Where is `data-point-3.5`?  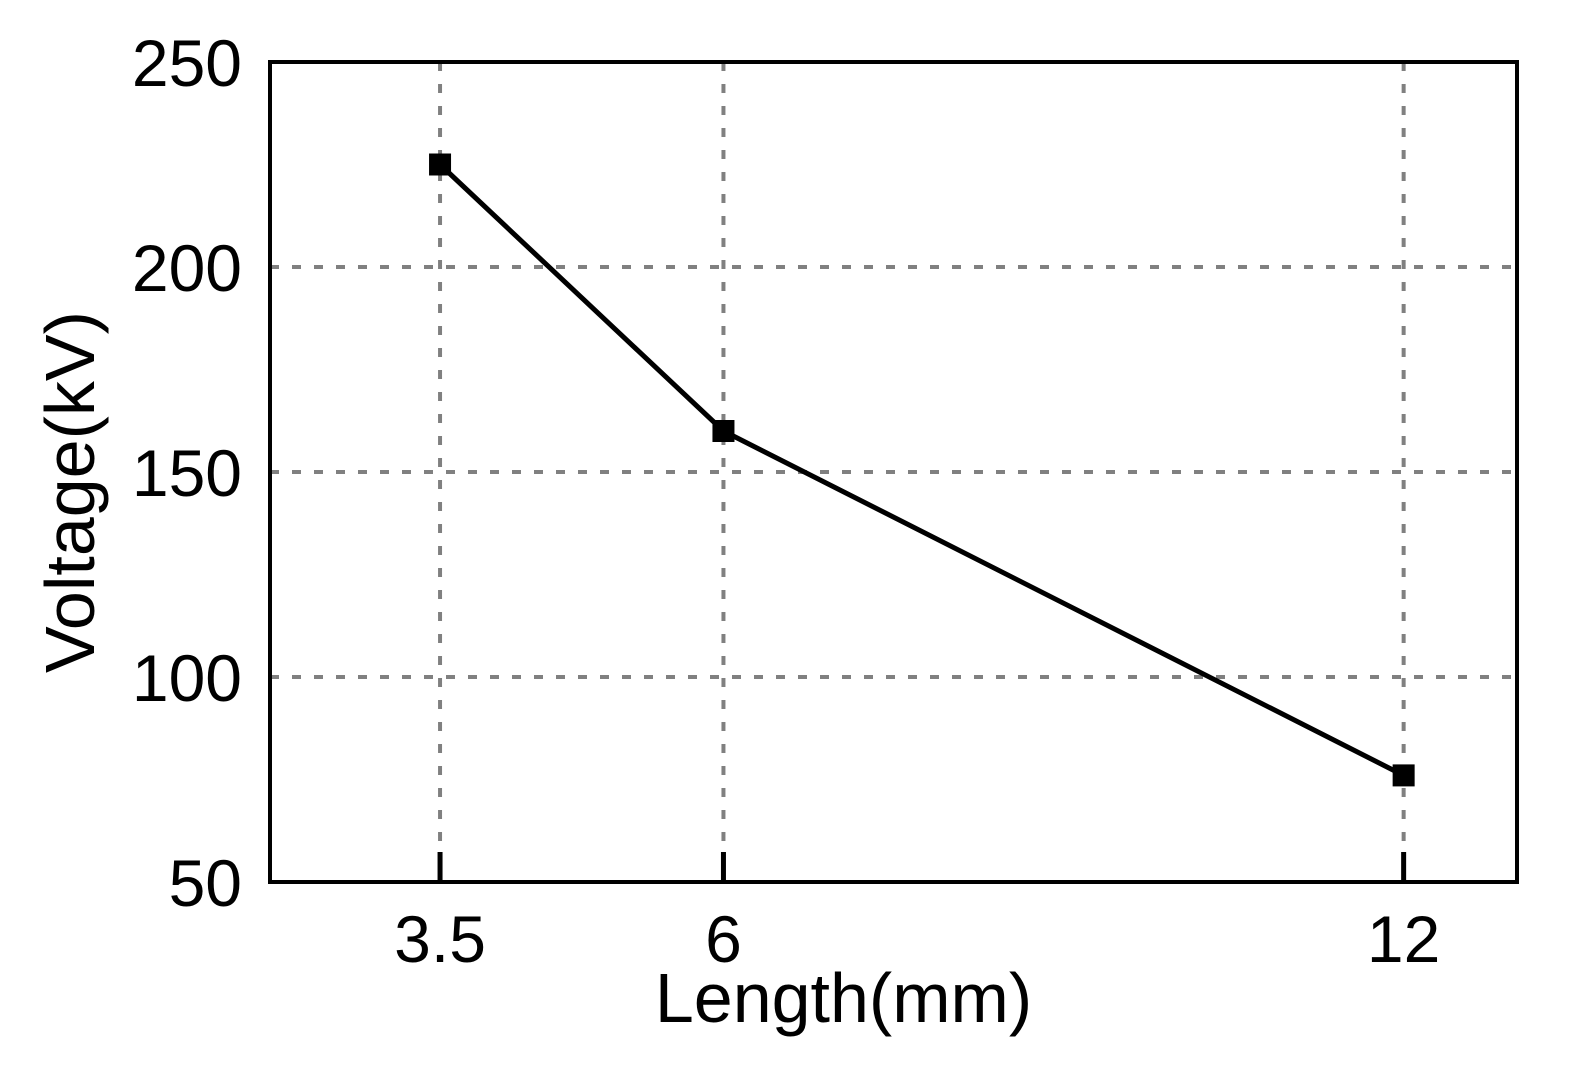 data-point-3.5 is located at coordinates (440, 164).